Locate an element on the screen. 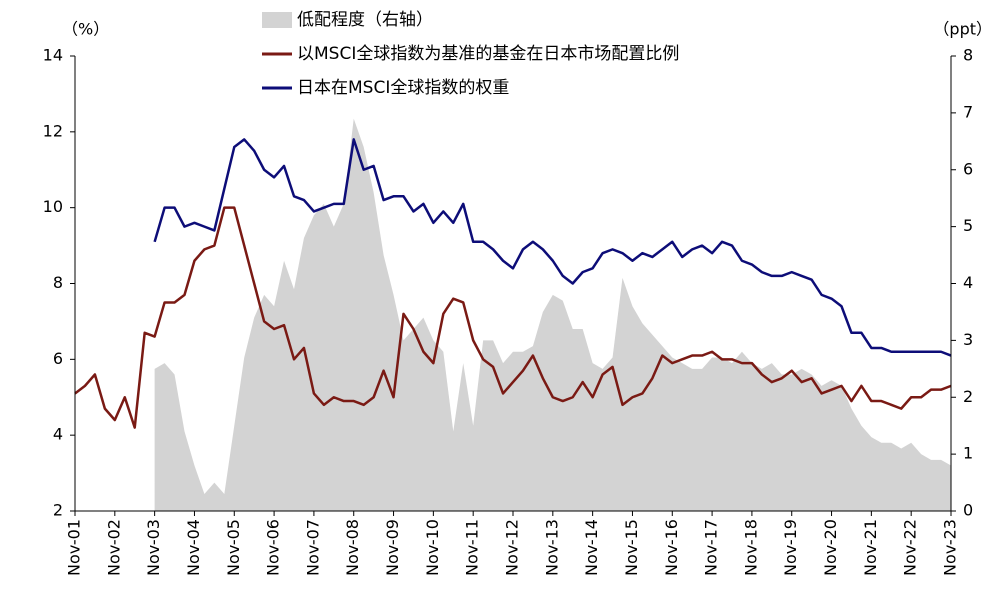  x-tick-label: Nov-06 is located at coordinates (273, 547).